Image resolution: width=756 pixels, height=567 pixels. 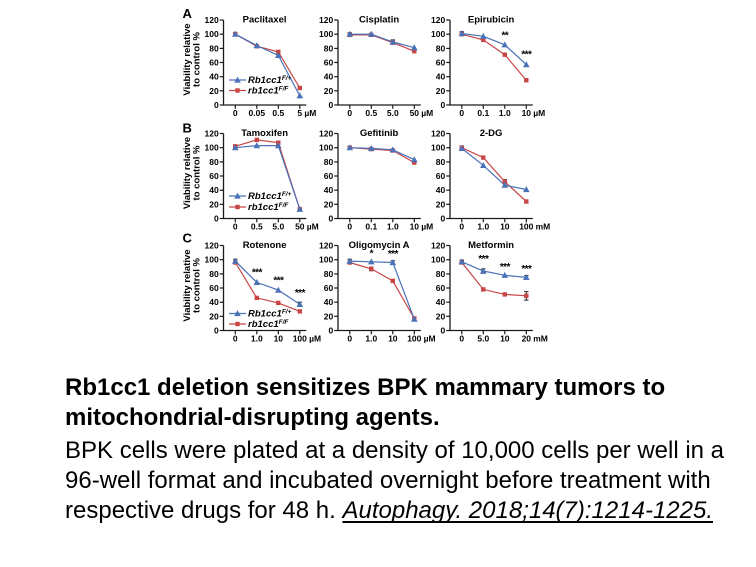 What do you see at coordinates (371, 226) in the screenshot?
I see `svg-text: 0.1` at bounding box center [371, 226].